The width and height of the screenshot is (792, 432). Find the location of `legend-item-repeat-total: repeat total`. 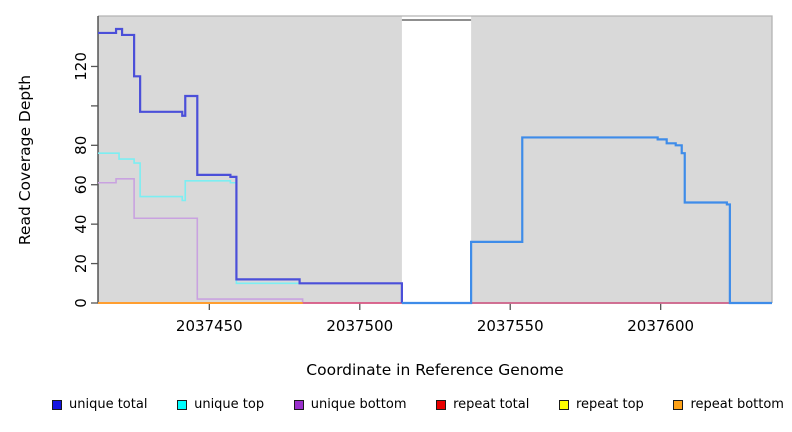

legend-item-repeat-total: repeat total is located at coordinates (482, 404).